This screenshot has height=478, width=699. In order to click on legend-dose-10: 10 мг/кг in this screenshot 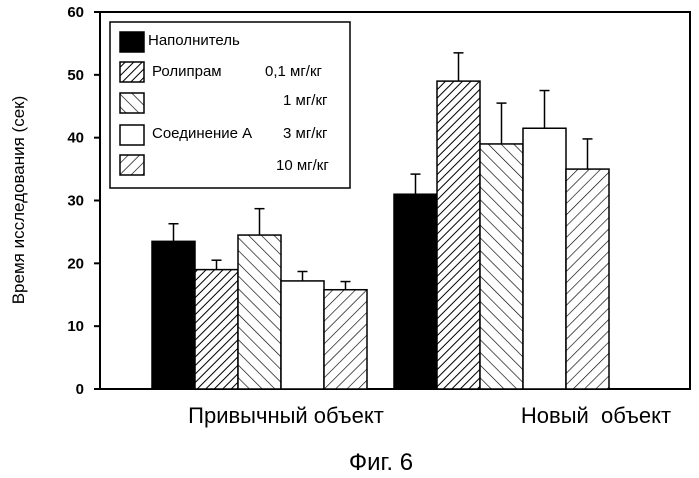, I will do `click(302, 165)`.